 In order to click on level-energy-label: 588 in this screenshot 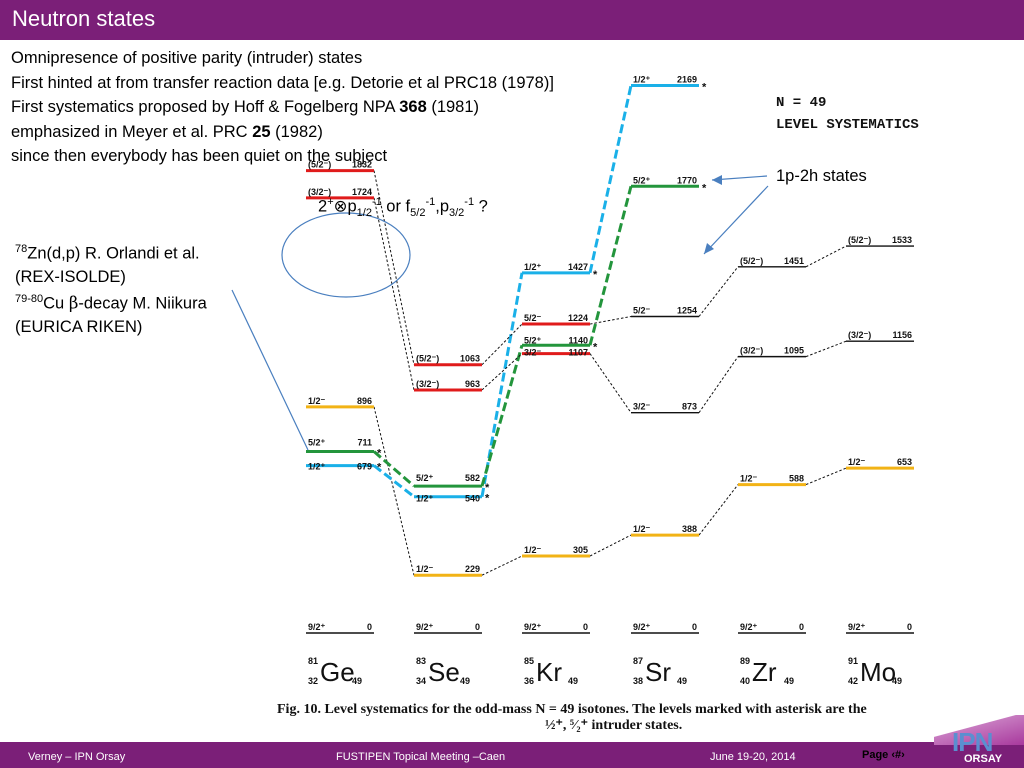, I will do `click(796, 479)`.